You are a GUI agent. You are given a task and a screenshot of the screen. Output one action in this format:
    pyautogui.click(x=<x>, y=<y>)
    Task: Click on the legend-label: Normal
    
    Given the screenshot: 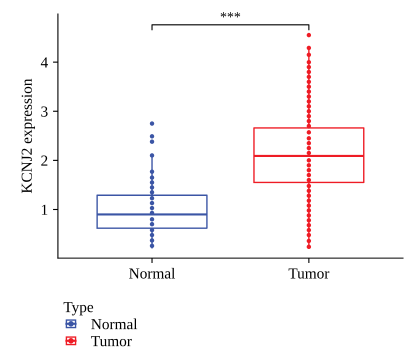 What is the action you would take?
    pyautogui.click(x=114, y=324)
    